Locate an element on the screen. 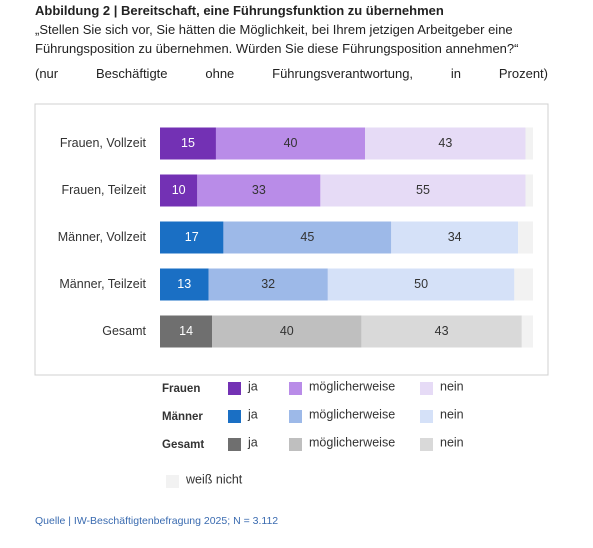 This screenshot has height=548, width=593. value-label: 13 is located at coordinates (184, 284).